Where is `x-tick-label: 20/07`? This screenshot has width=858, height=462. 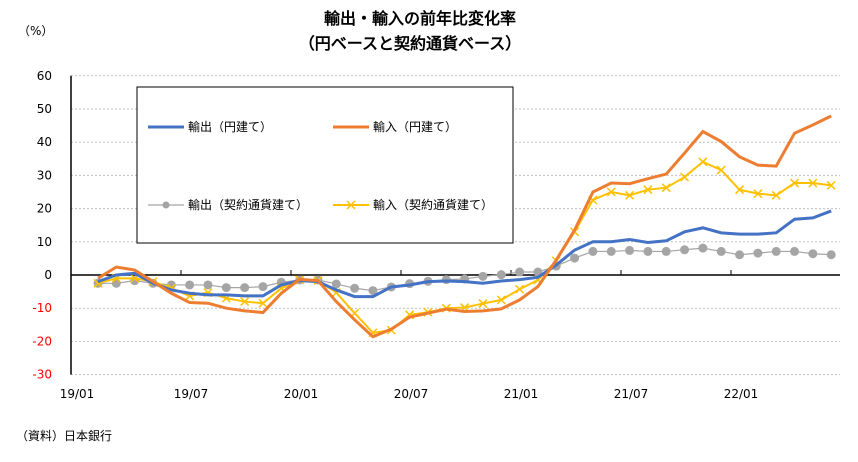 x-tick-label: 20/07 is located at coordinates (411, 394).